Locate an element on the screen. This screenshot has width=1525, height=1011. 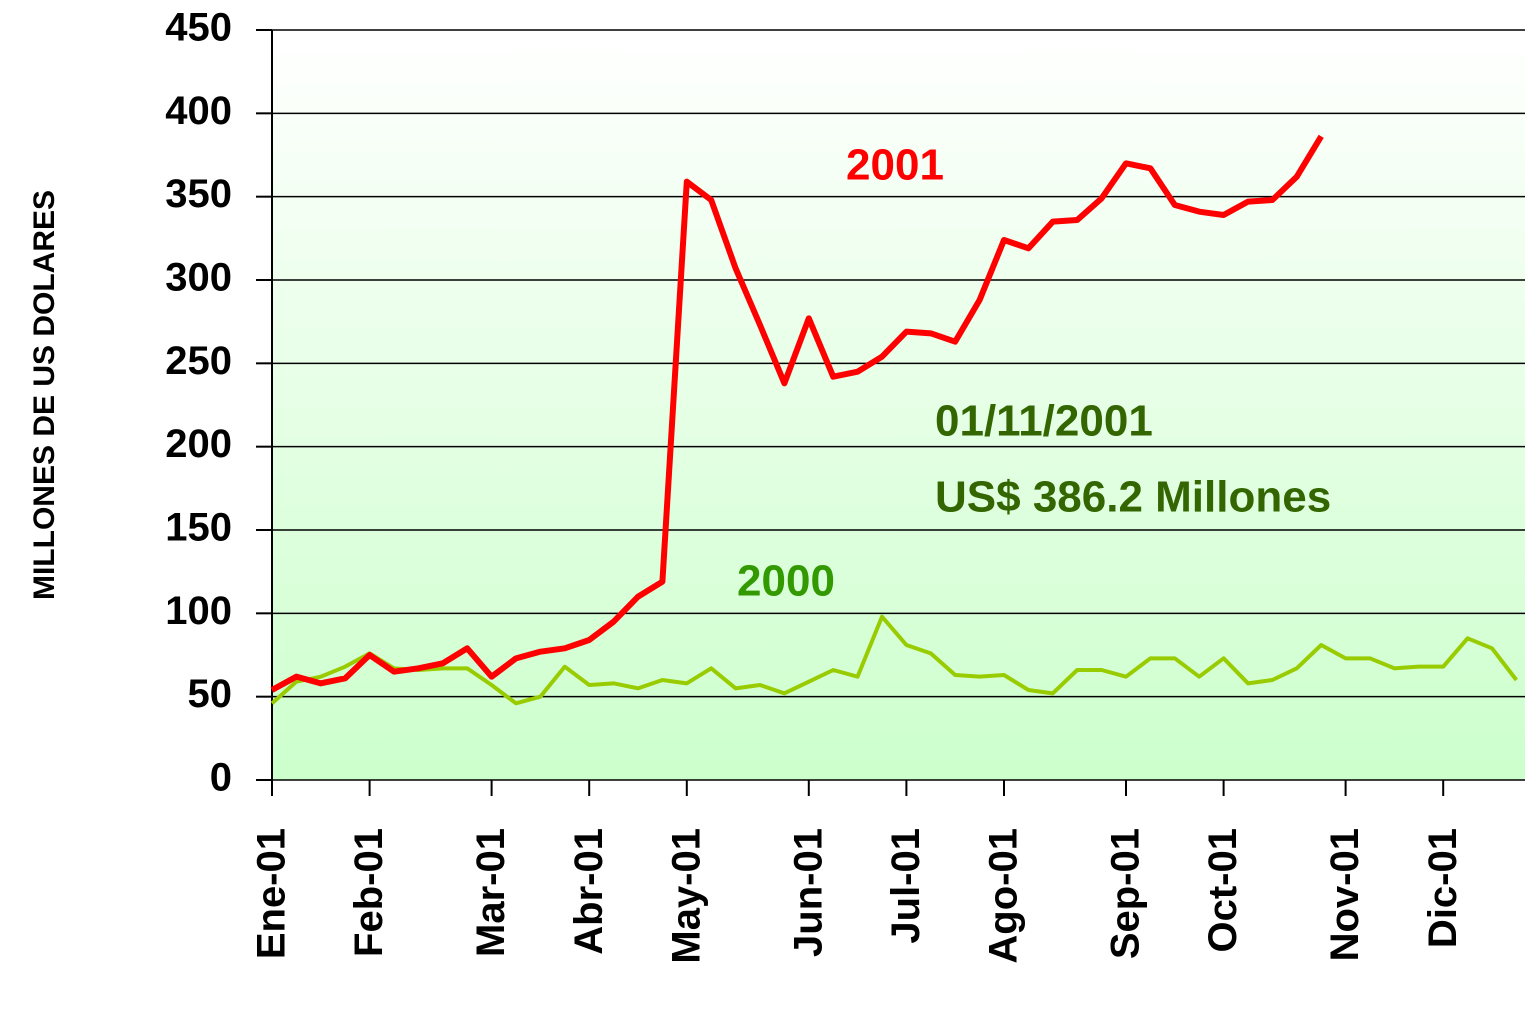
x-tick-label: Mar-01 is located at coordinates (491, 892).